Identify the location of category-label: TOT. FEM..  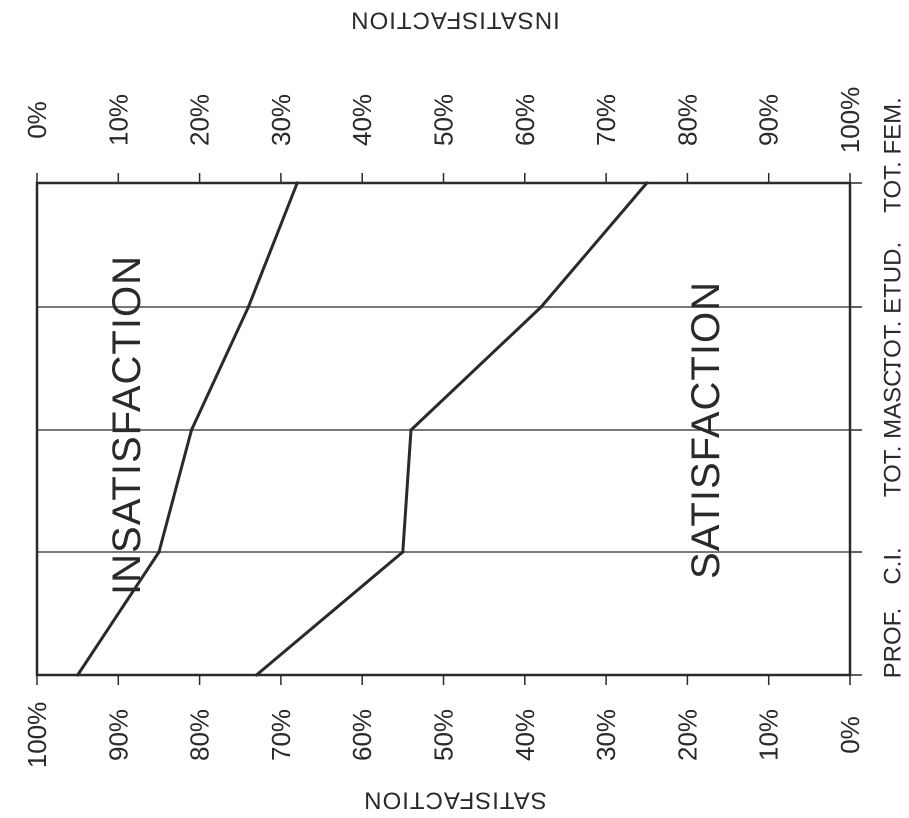
(893, 155).